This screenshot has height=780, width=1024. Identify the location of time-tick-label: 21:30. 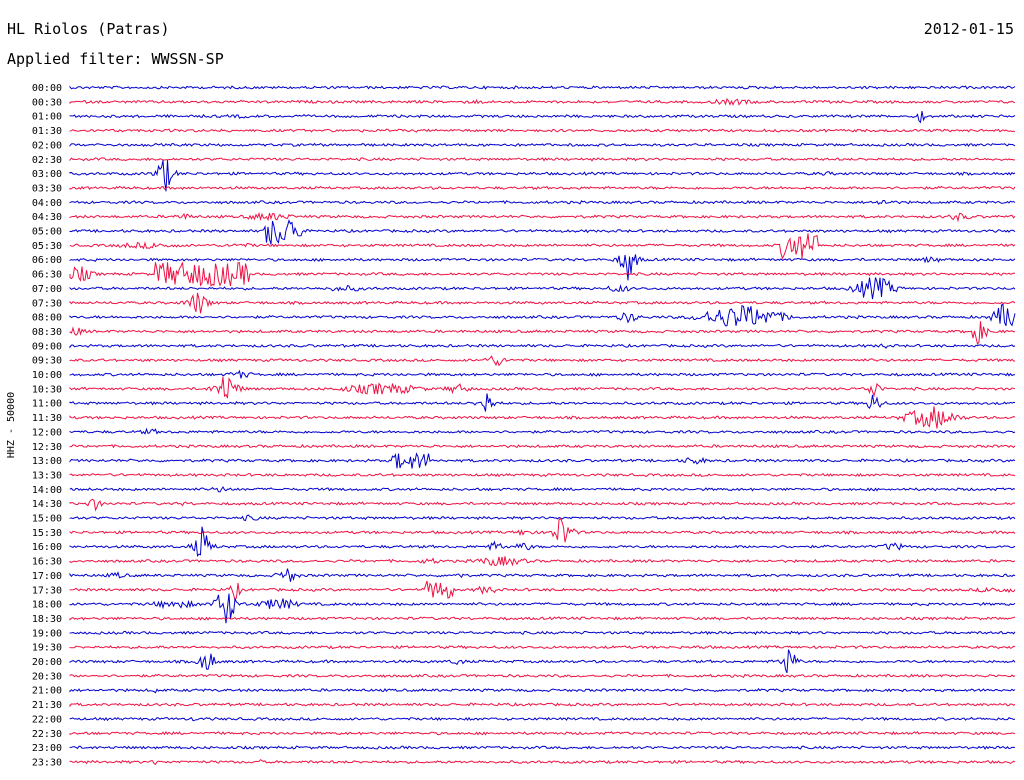
(47, 705).